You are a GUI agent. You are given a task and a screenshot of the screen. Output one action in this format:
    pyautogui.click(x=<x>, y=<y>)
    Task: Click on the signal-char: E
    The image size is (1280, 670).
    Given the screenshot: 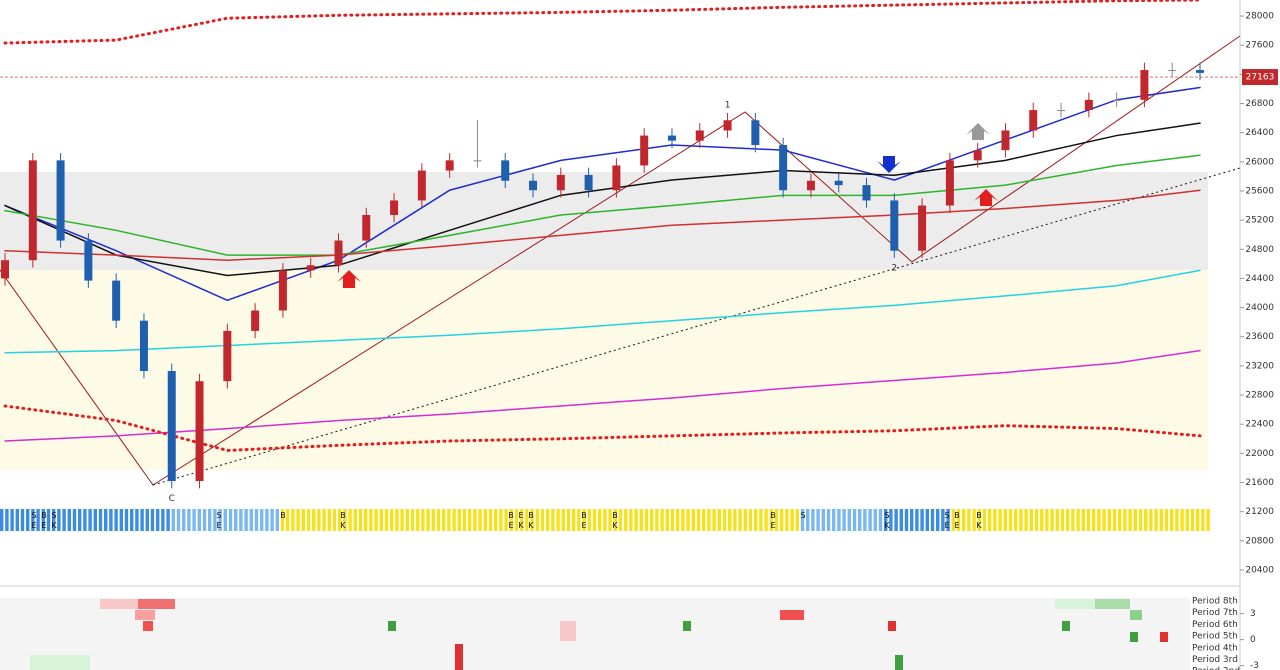 What is the action you would take?
    pyautogui.click(x=772, y=525)
    